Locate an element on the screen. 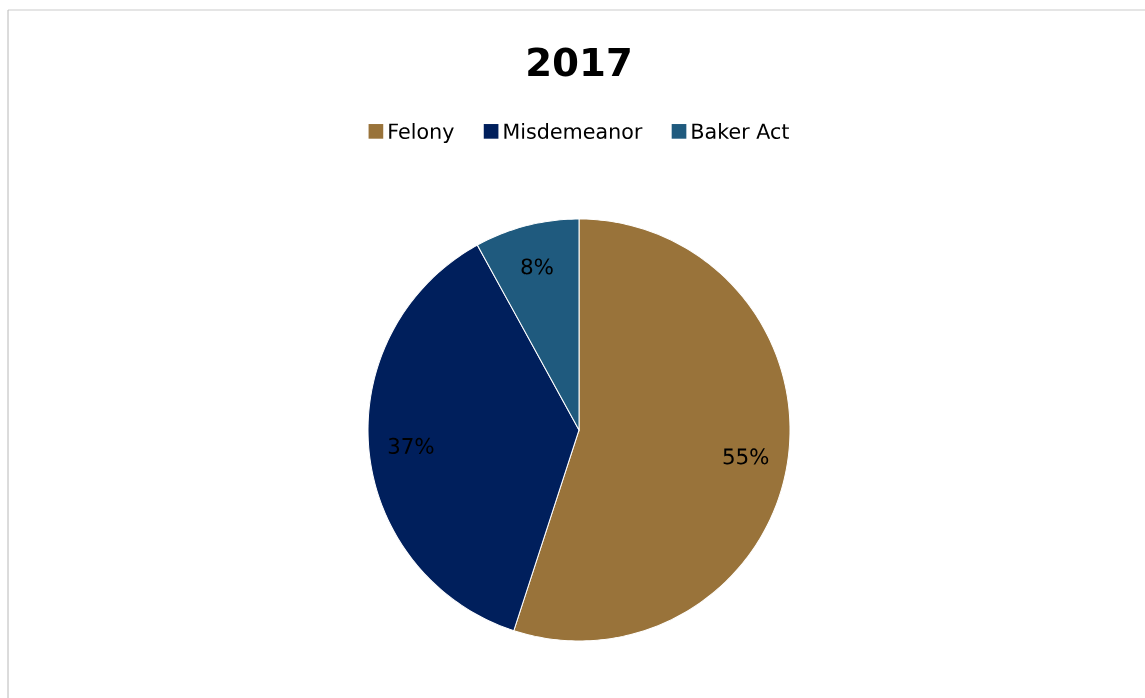 The height and width of the screenshot is (698, 1145). data-label: 8% is located at coordinates (537, 266).